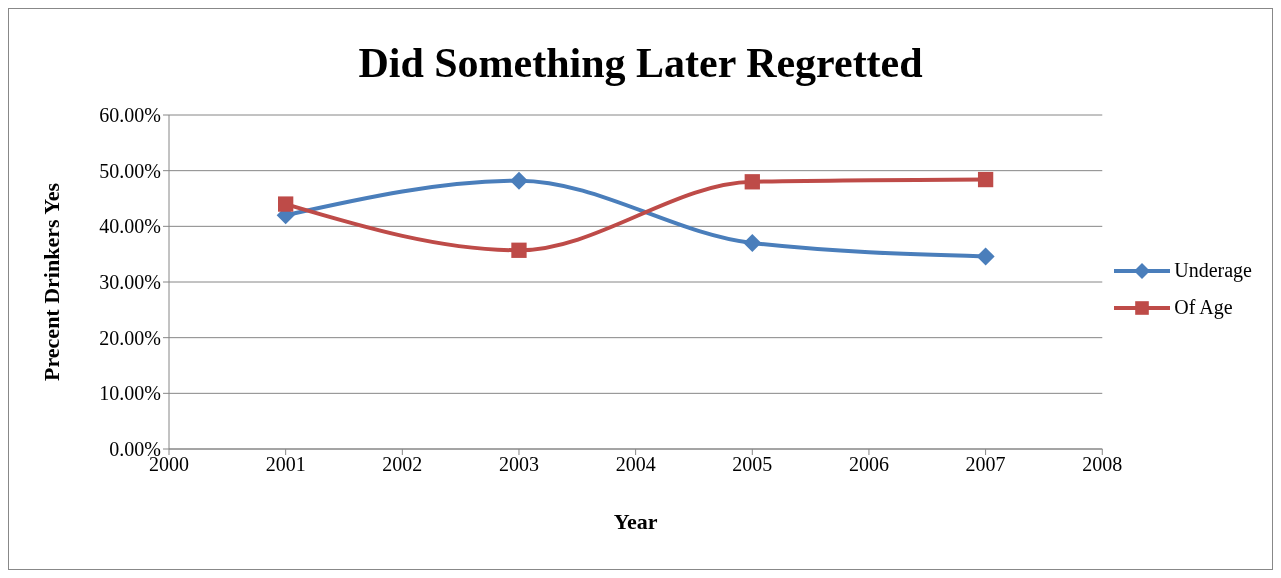  I want to click on x-tick-label: 2006, so click(868, 464).